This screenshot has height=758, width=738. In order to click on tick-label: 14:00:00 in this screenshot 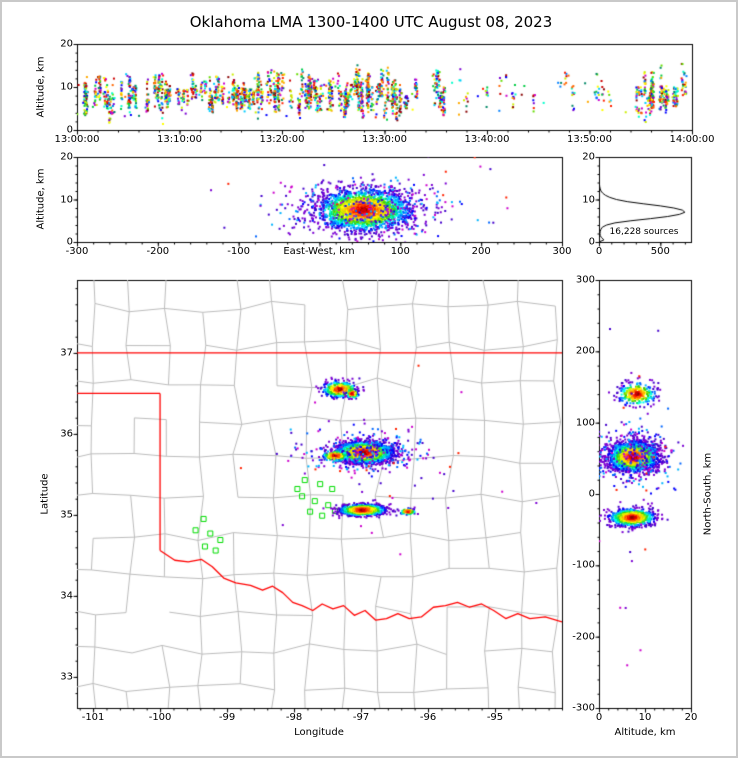, I will do `click(692, 139)`.